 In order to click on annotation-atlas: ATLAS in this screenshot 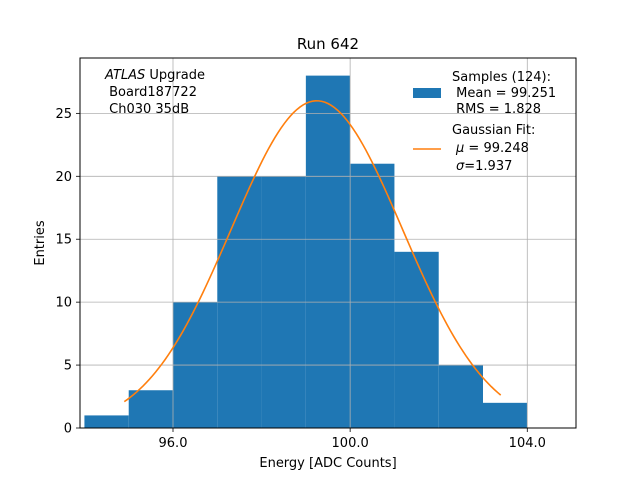, I will do `click(124, 75)`.